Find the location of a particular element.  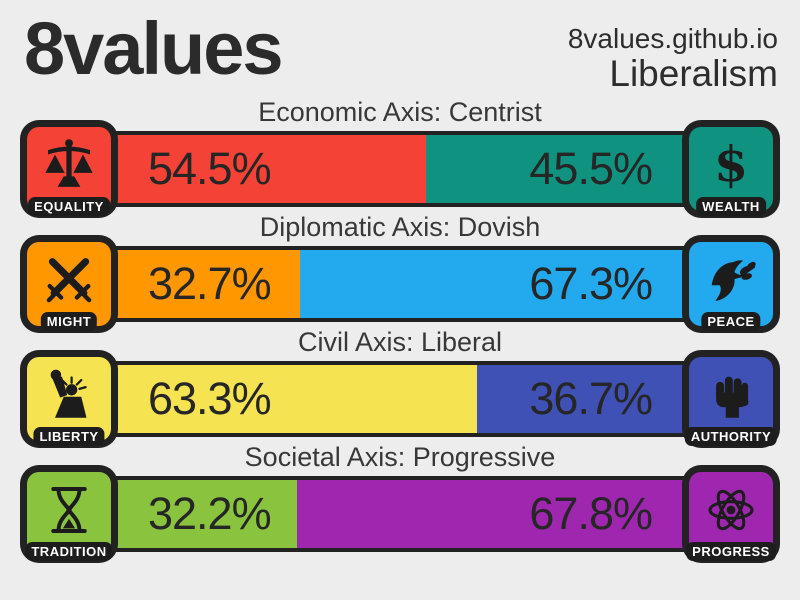

axis-left-segment: 32.2% is located at coordinates (203, 514).